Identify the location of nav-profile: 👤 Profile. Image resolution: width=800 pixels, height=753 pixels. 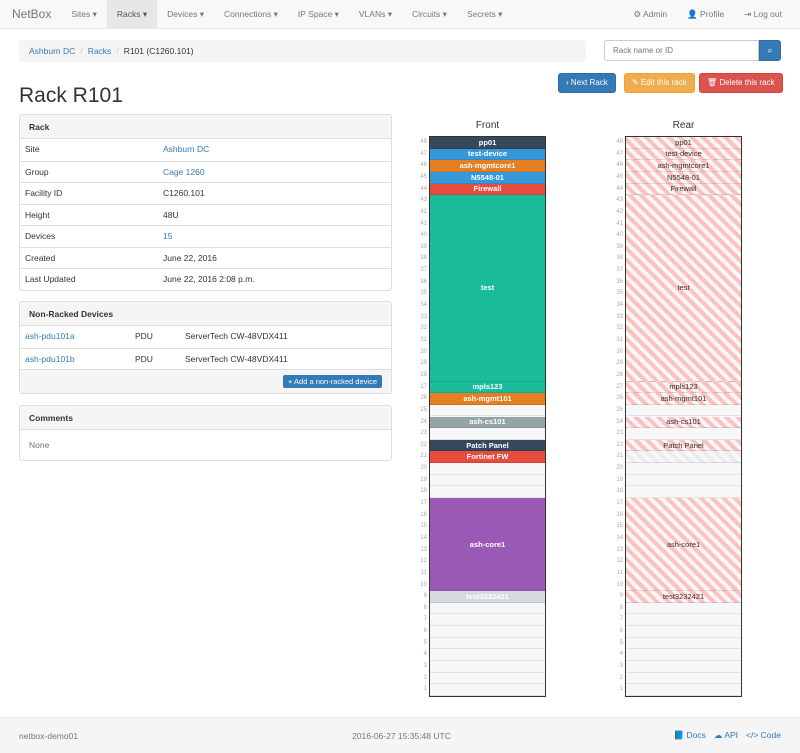
(706, 13).